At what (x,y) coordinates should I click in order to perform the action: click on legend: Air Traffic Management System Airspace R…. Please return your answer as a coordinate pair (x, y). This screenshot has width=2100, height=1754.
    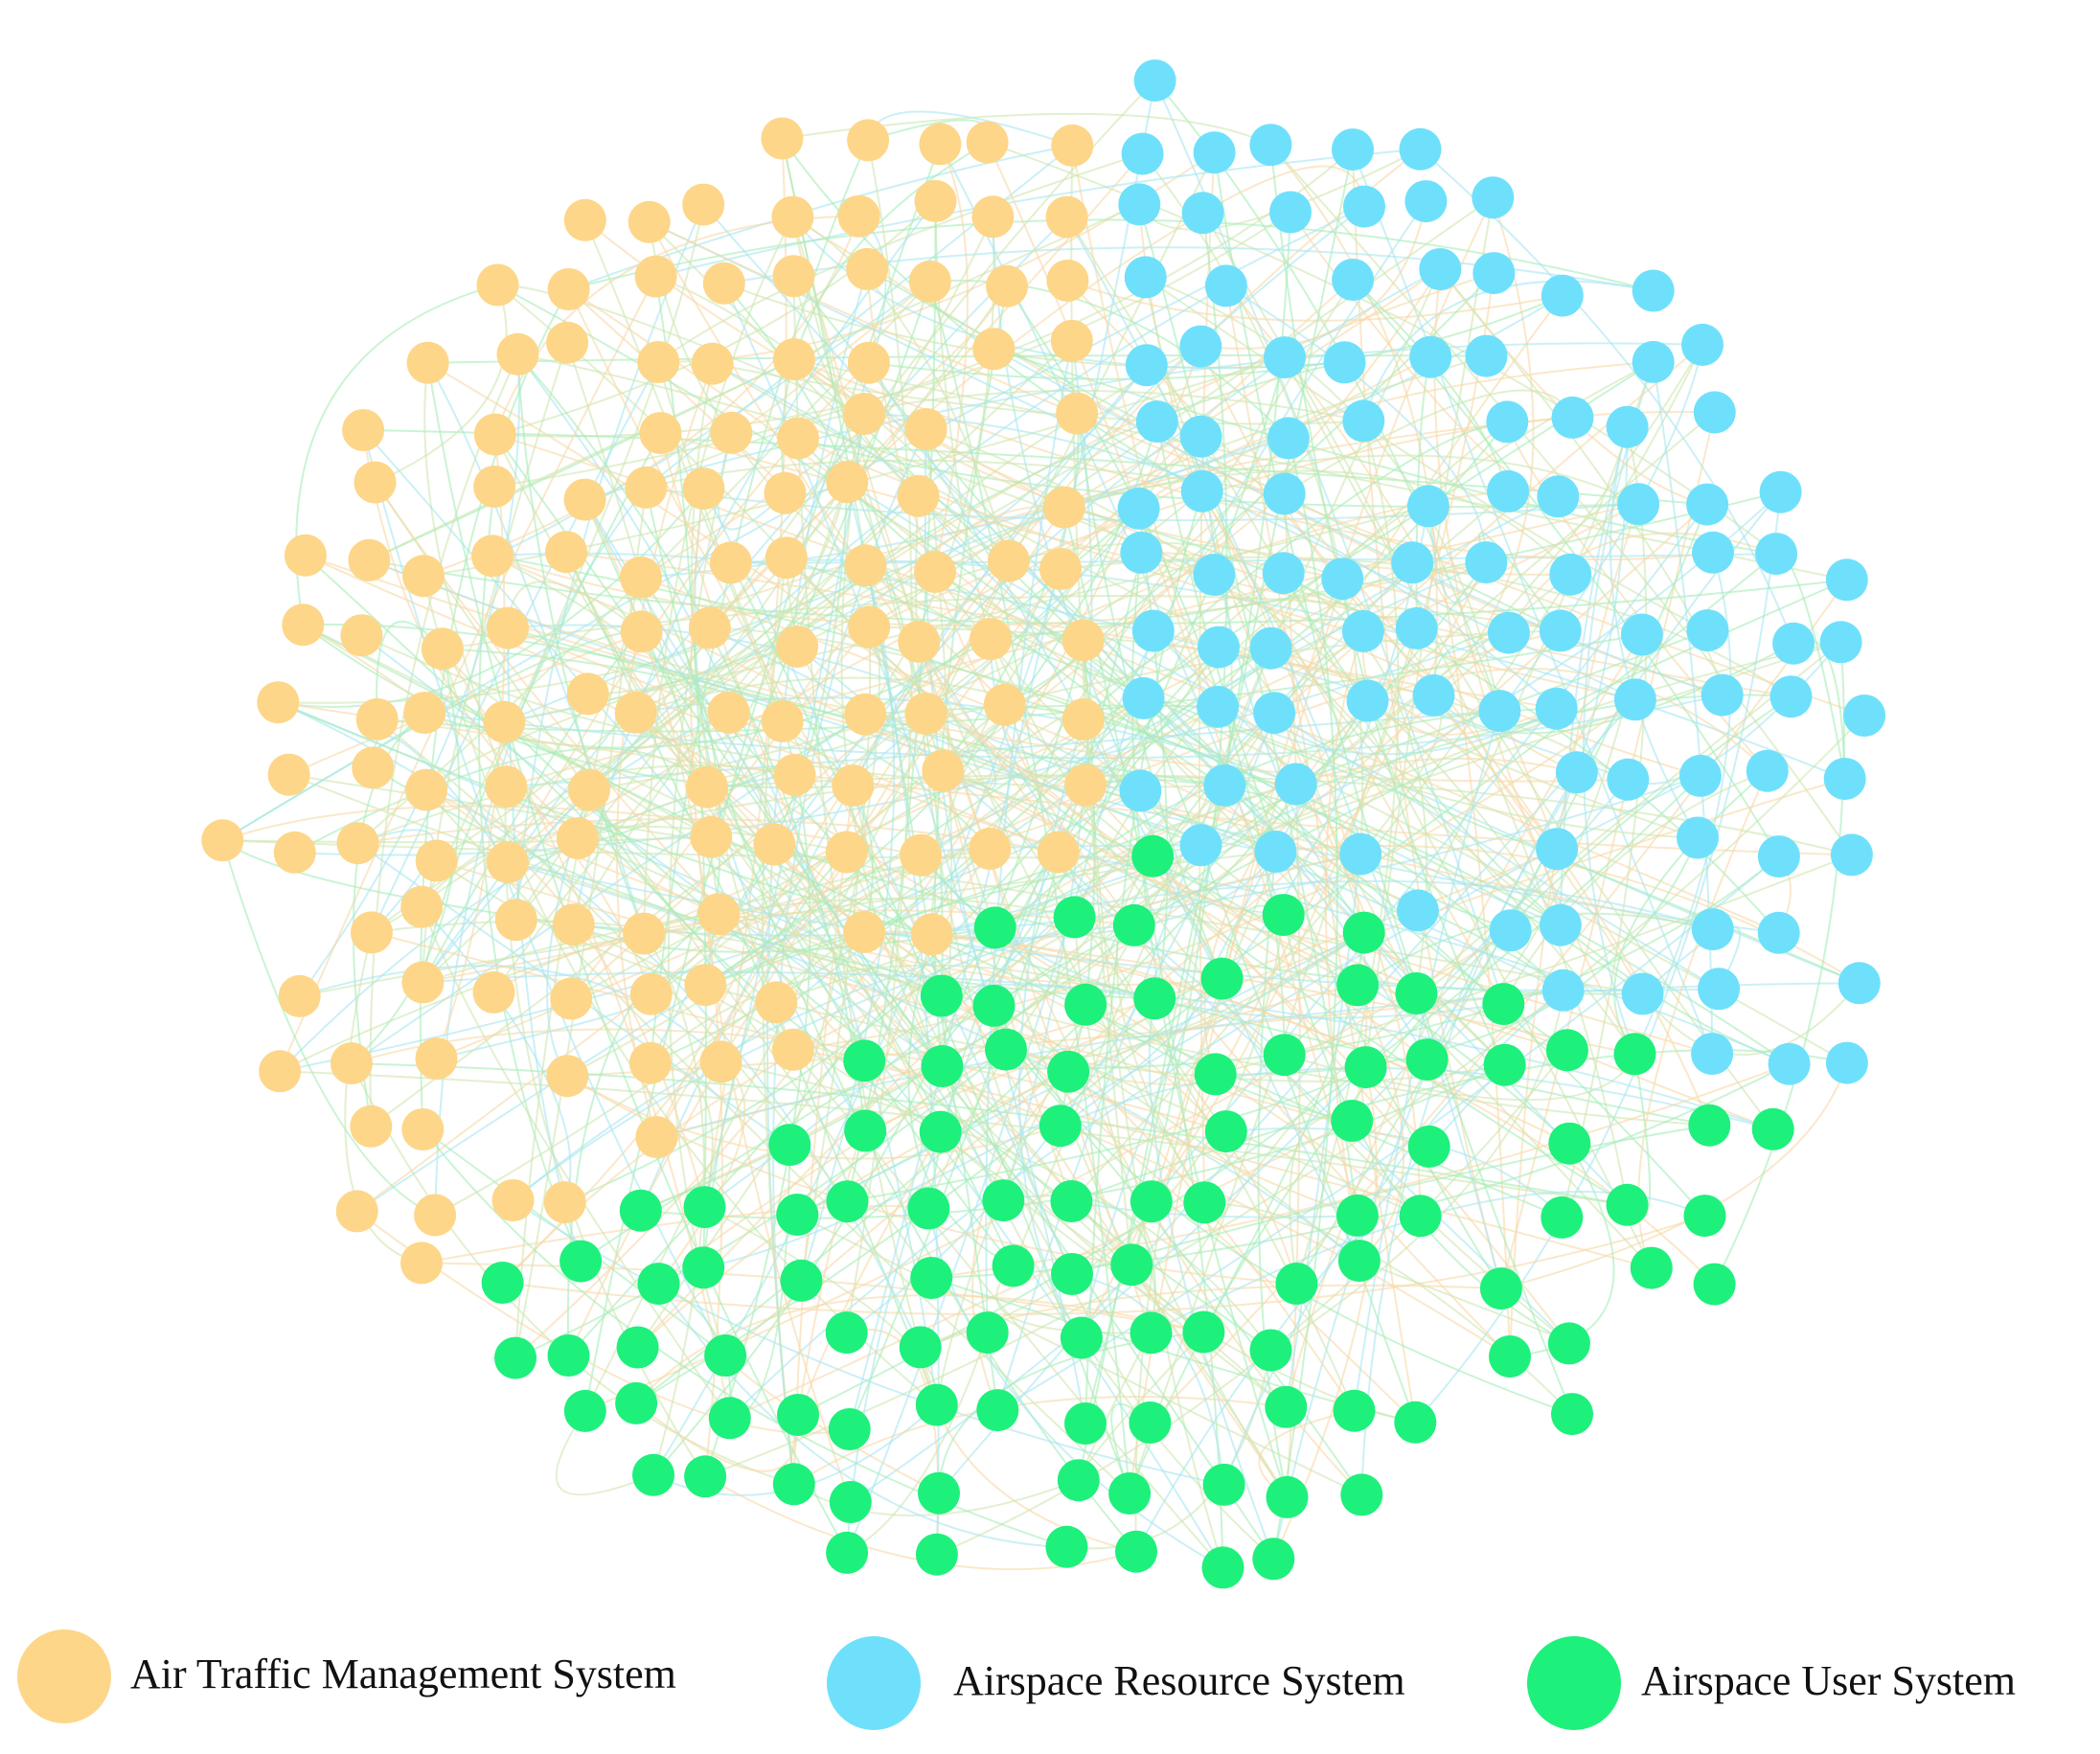
    Looking at the image, I should click on (1016, 1679).